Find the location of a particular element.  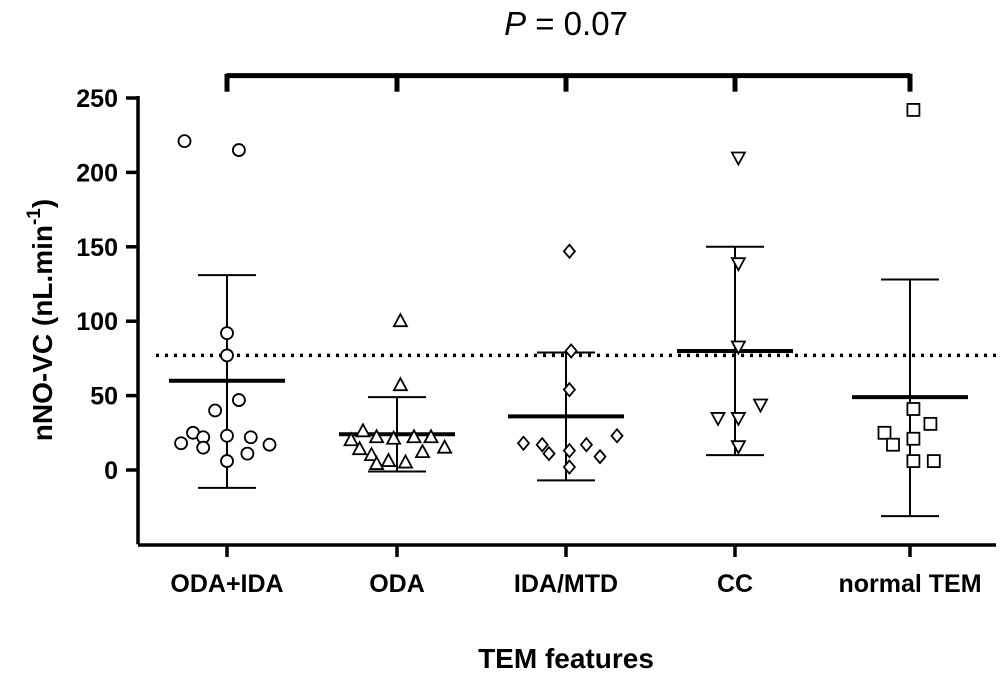

y-axis-title-close: ) is located at coordinates (42, 203).